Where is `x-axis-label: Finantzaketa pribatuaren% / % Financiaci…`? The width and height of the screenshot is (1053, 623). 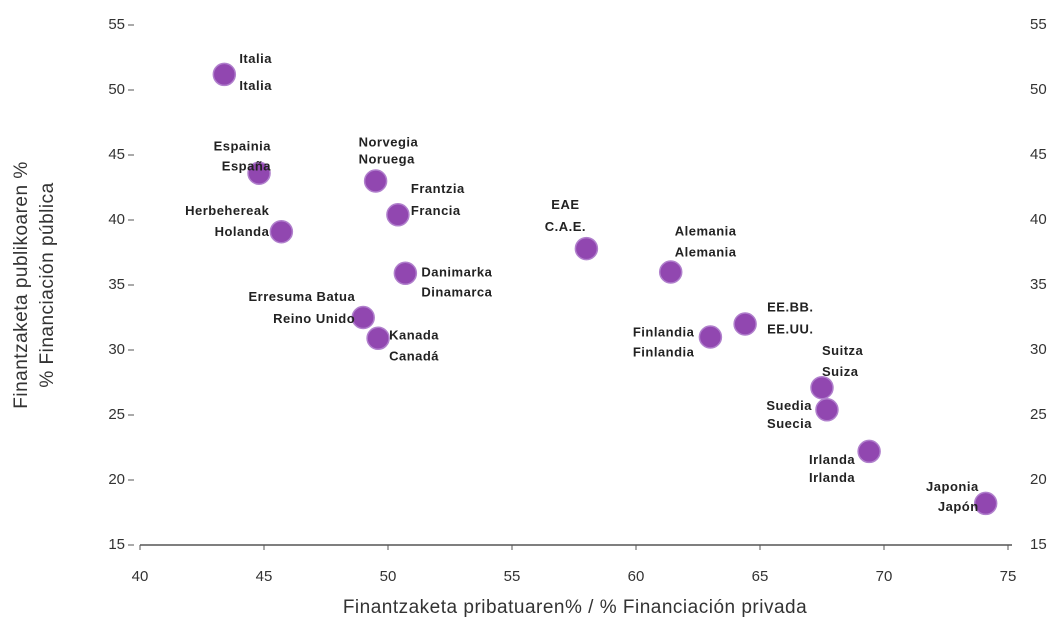
x-axis-label: Finantzaketa pribatuaren% / % Financiaci… is located at coordinates (575, 607).